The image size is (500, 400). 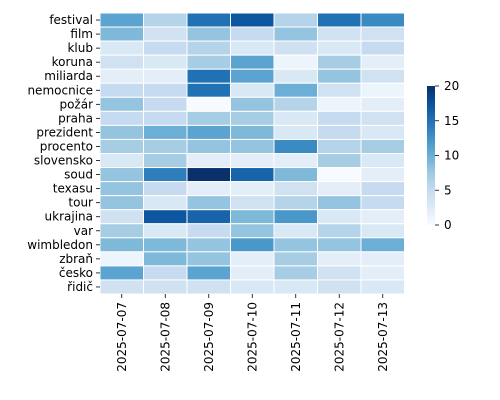 I want to click on row-label: požár, so click(x=76, y=104).